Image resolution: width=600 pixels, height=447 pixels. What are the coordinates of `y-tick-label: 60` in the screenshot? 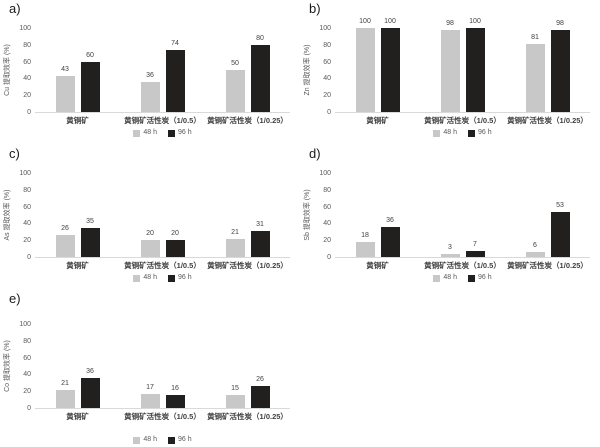 It's located at (27, 358).